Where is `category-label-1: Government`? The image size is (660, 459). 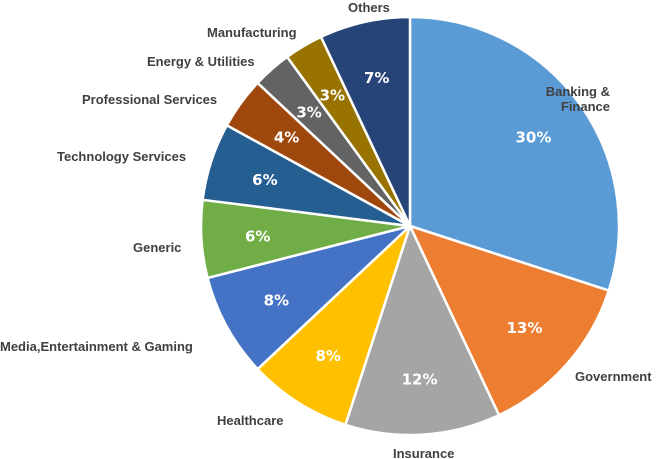 category-label-1: Government is located at coordinates (613, 376).